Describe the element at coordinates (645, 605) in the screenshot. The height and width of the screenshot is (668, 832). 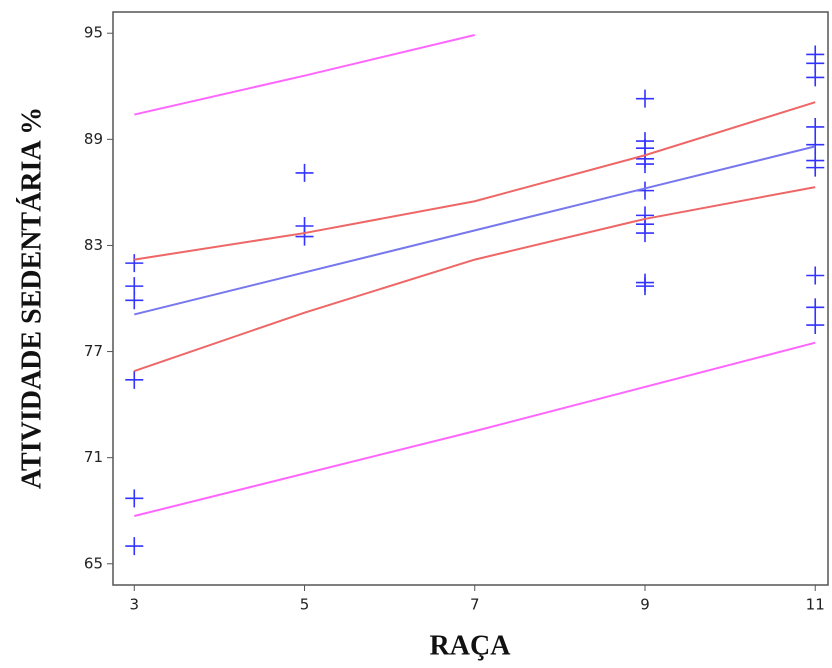
I see `x-tick-label: 9` at that location.